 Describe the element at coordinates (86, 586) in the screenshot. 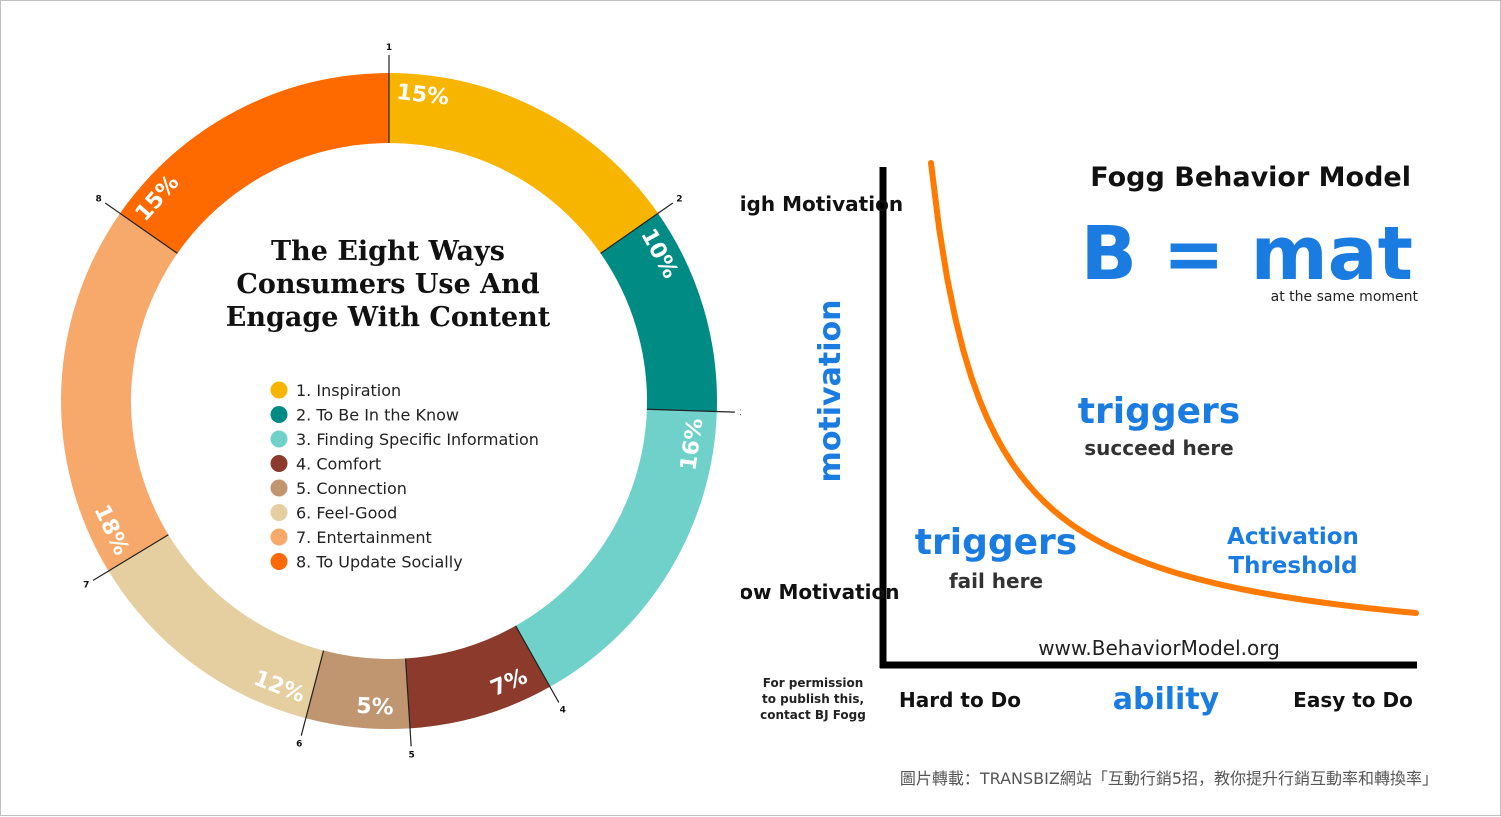

I see `donut-segment-number-7: 7` at that location.